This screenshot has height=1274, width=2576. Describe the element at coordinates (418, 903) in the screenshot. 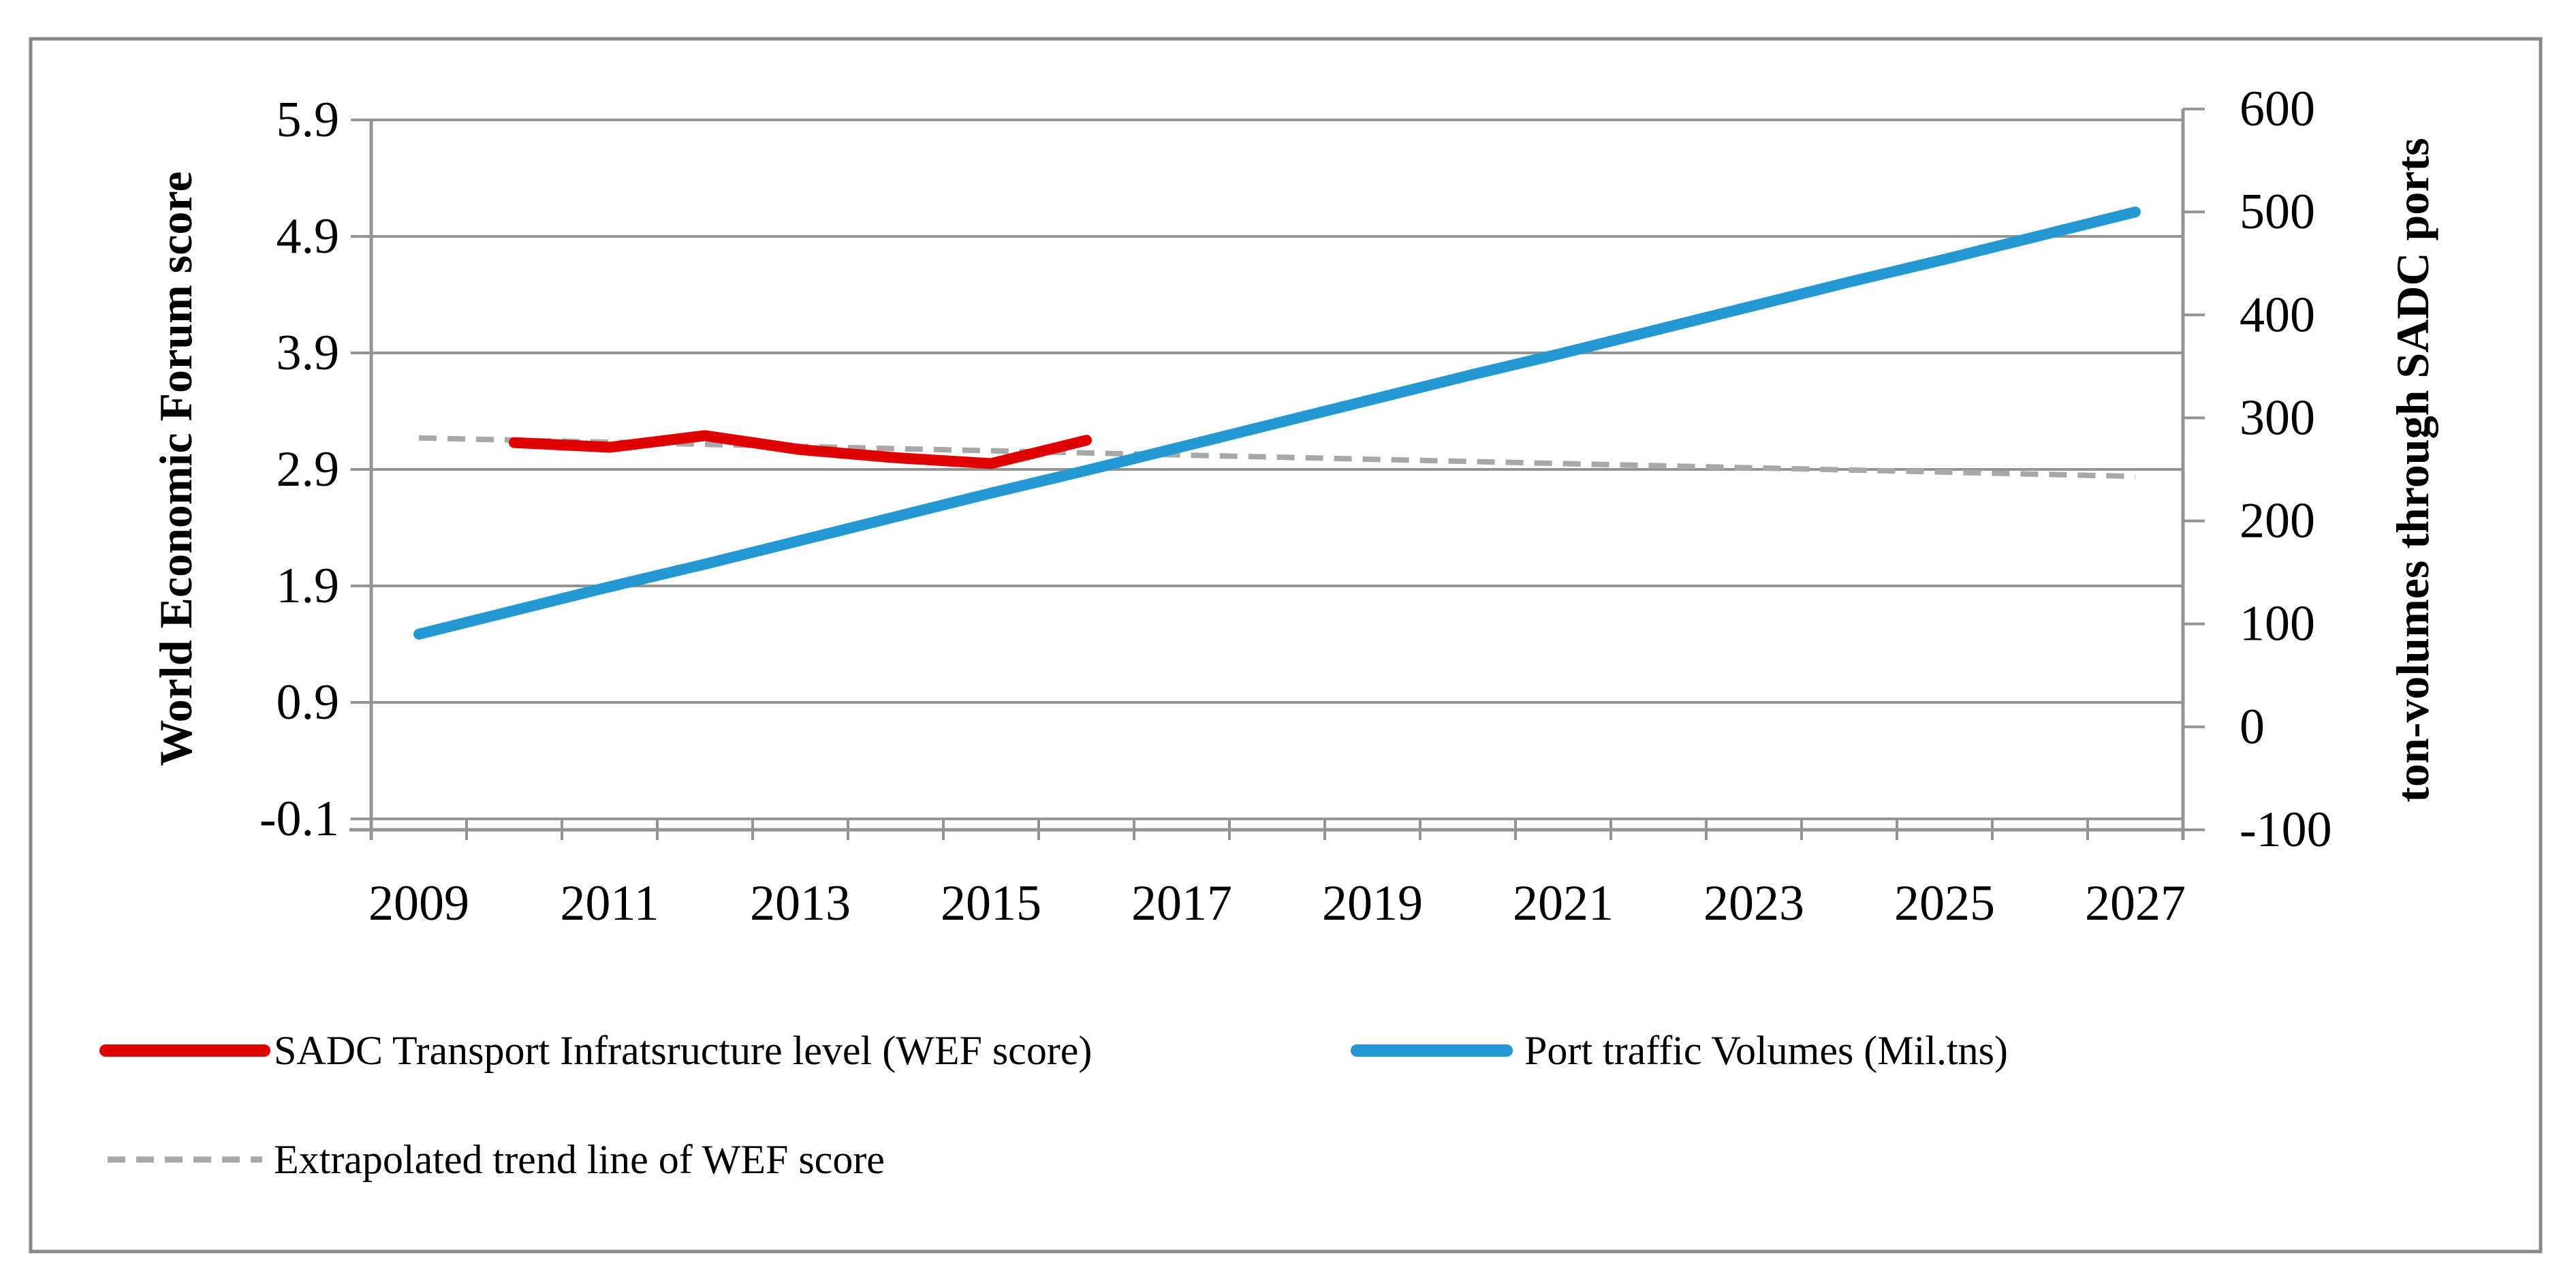

I see `x-axis-tick-label: 2009` at that location.